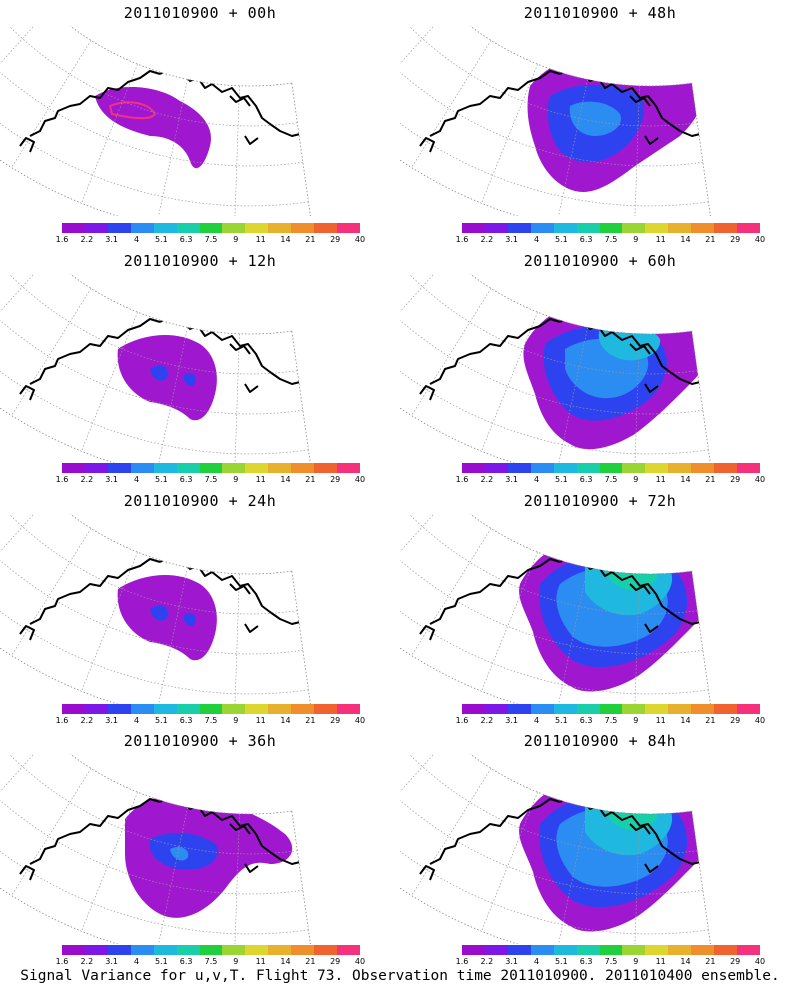 This screenshot has height=1000, width=800. Describe the element at coordinates (159, 613) in the screenshot. I see `variance-field-contour` at that location.